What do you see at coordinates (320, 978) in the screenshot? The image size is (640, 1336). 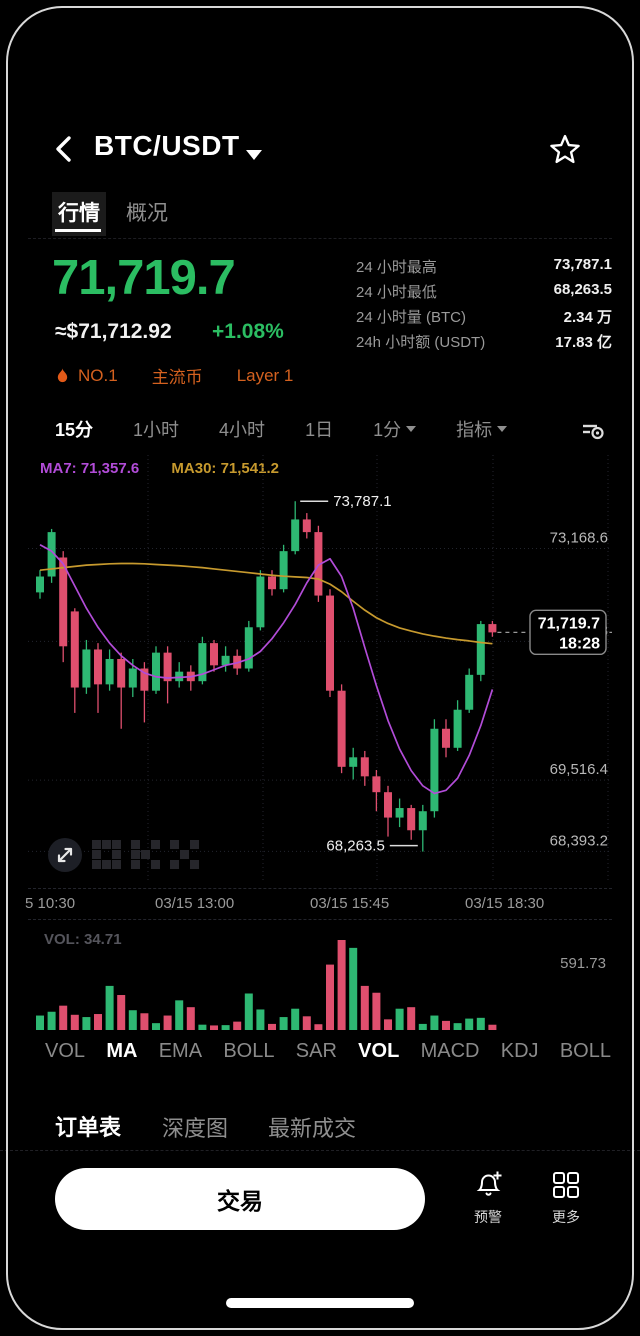 I see `volume-pane: VOL: 34.71 591.73` at bounding box center [320, 978].